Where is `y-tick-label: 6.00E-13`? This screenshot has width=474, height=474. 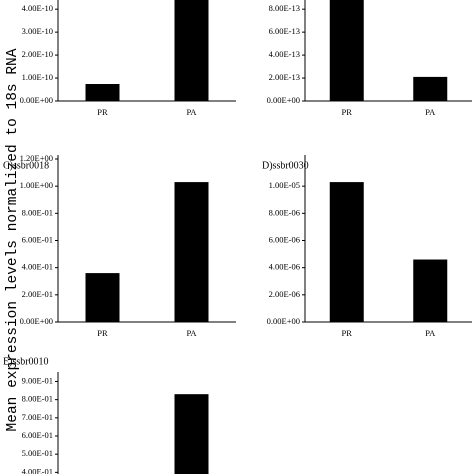
y-tick-label: 6.00E-13 is located at coordinates (284, 31).